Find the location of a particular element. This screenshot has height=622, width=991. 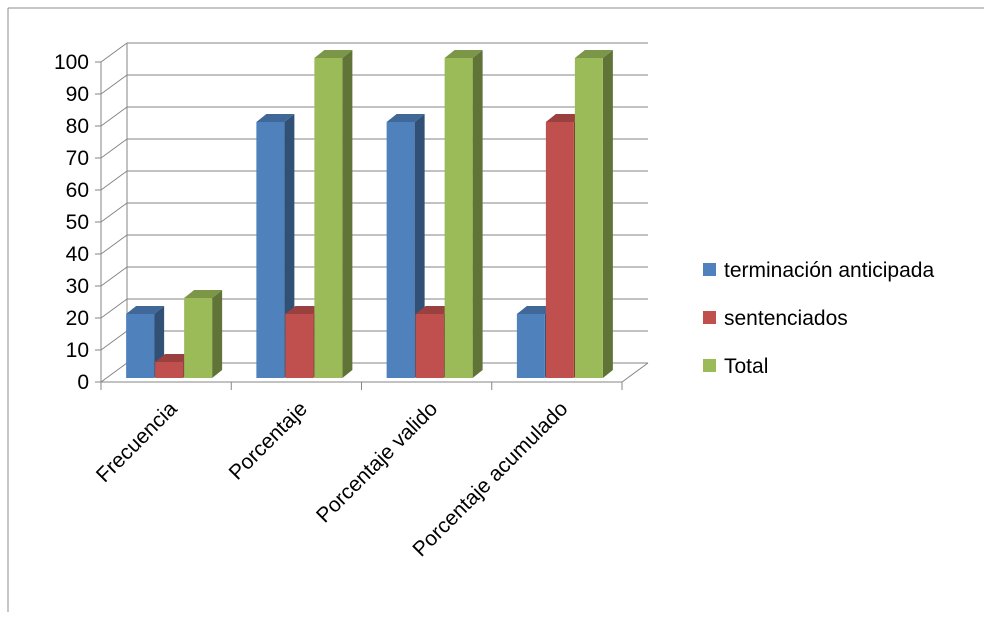

y-tick-label: 50 is located at coordinates (77, 222).